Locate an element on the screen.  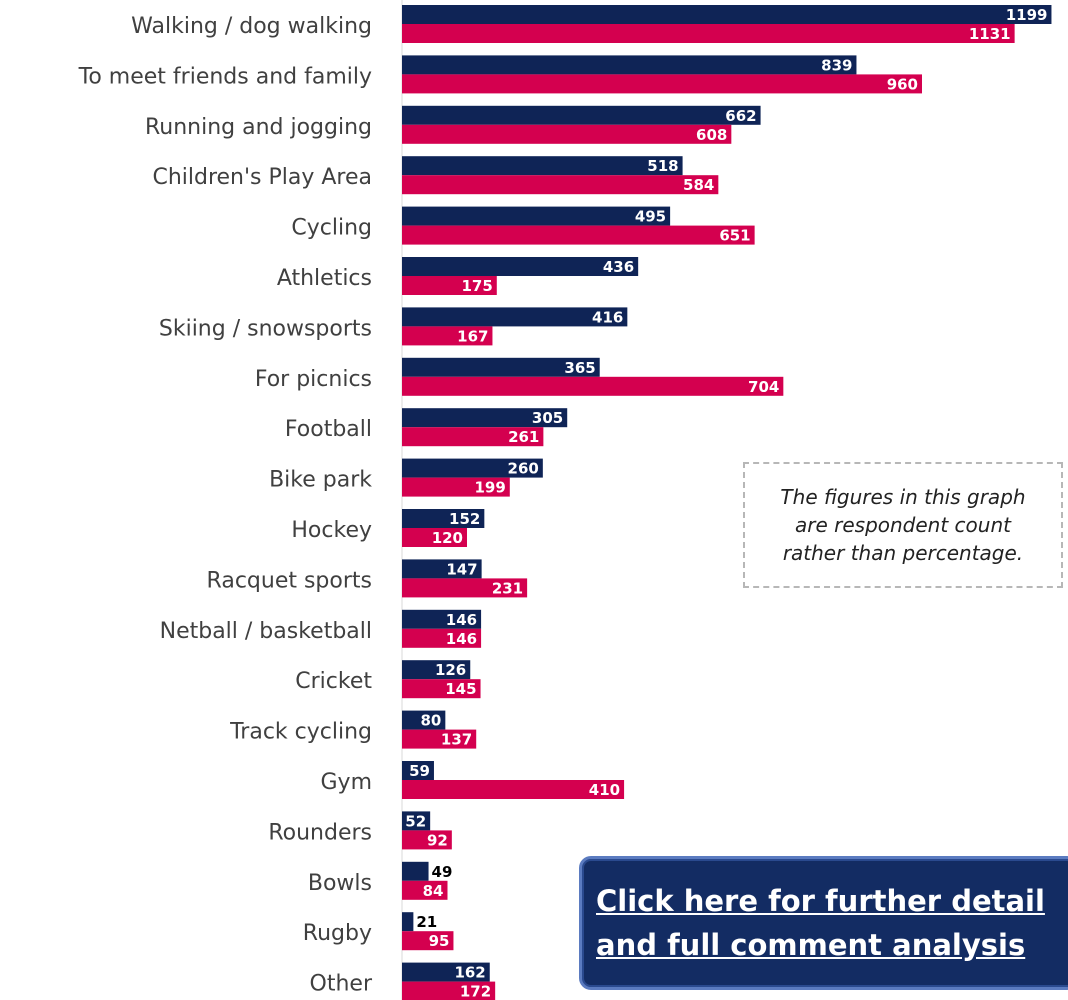
data-label-series1: 260 is located at coordinates (523, 469).